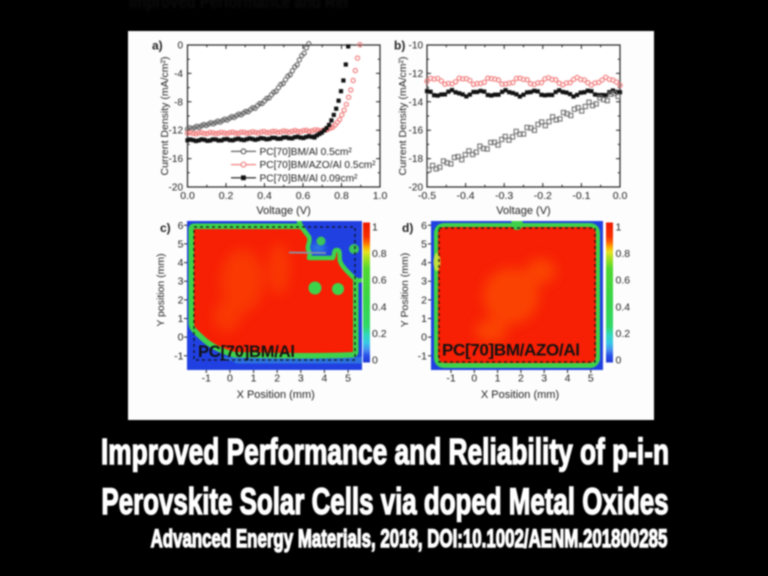  I want to click on svg-text: c), so click(165, 228).